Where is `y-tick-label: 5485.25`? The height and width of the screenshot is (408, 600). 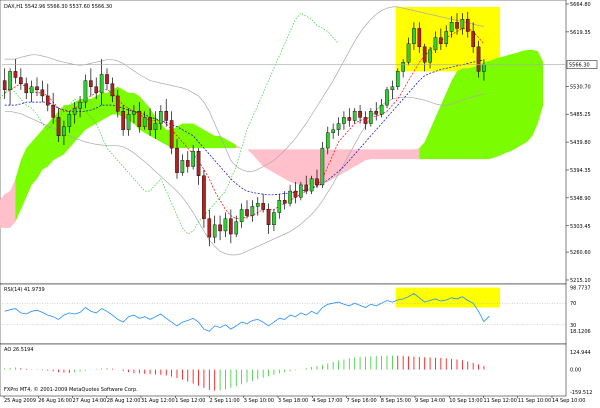 y-tick-label: 5485.25 is located at coordinates (580, 115).